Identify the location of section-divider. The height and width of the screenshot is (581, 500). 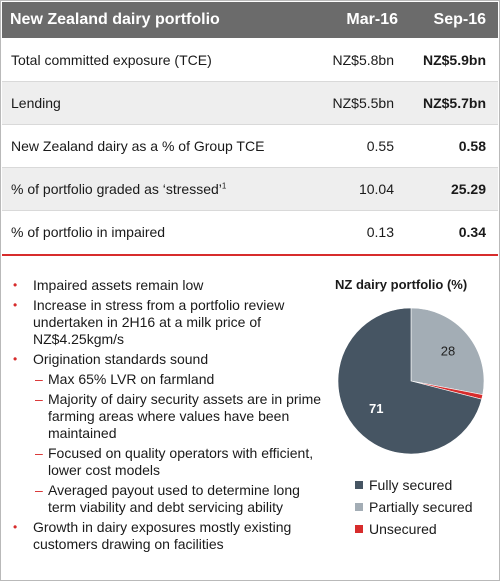
(250, 255).